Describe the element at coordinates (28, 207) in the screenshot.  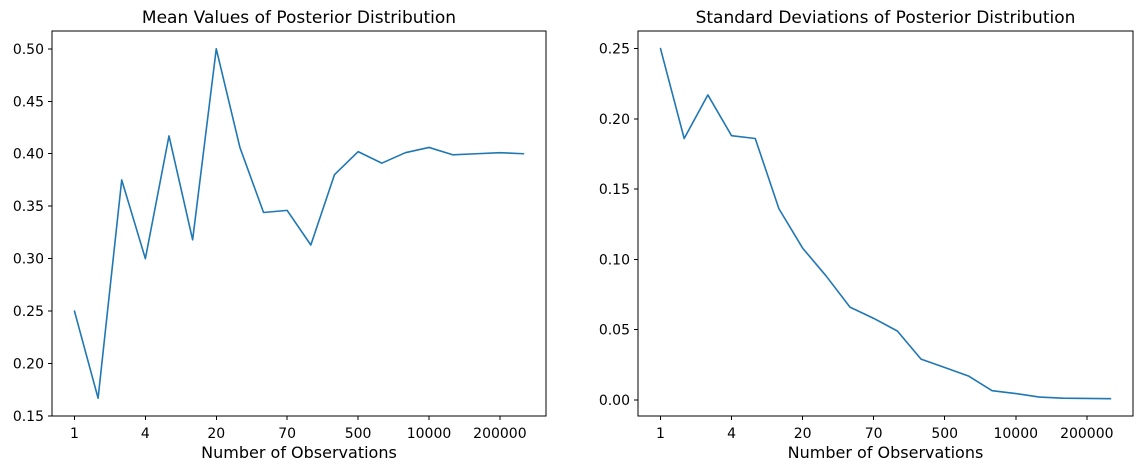
I see `y-tick-label: 0.35` at that location.